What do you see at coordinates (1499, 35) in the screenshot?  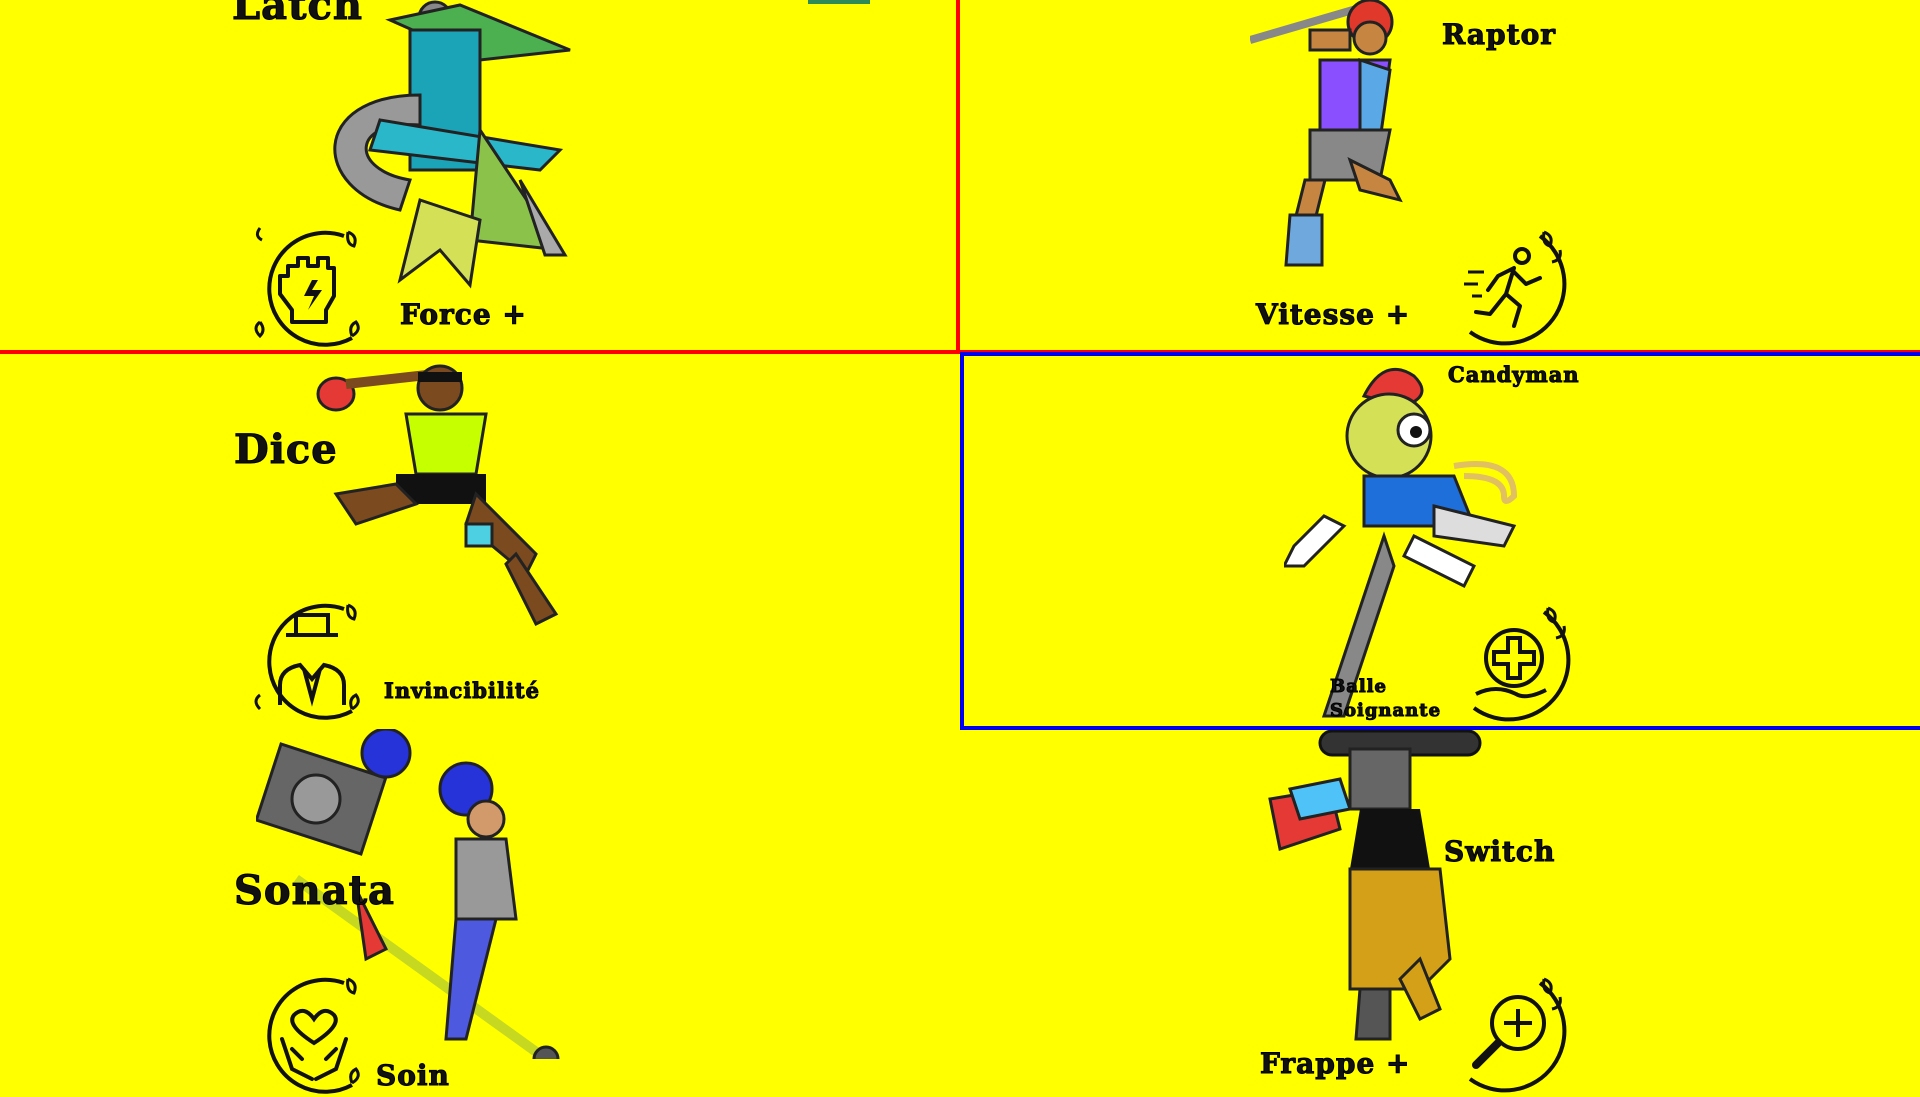 I see `character-name-raptor: Raptor` at bounding box center [1499, 35].